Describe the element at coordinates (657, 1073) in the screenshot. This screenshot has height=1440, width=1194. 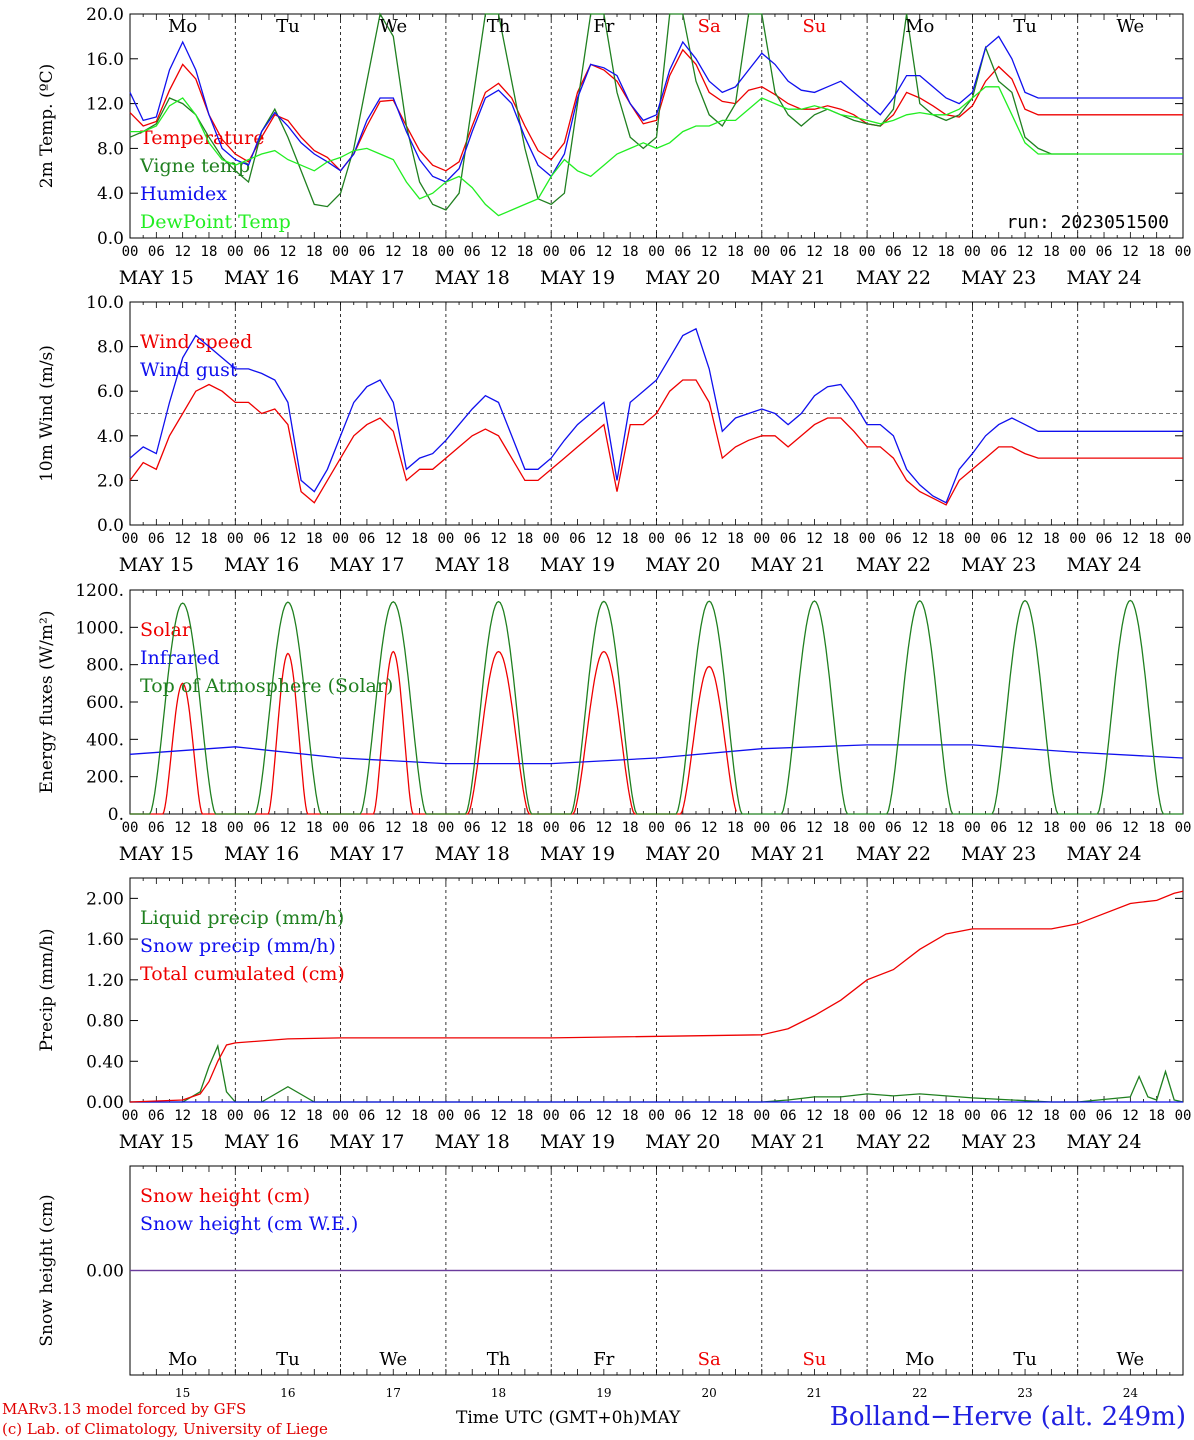
I see `series-line-liquid-precip-mm-h-` at that location.